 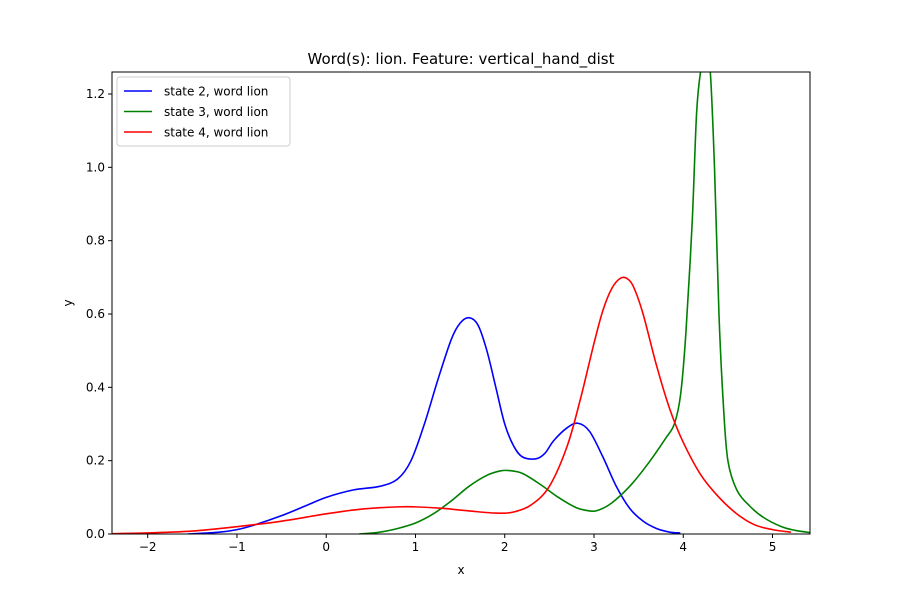 I want to click on legend-label: state 2, word lion, so click(x=216, y=92).